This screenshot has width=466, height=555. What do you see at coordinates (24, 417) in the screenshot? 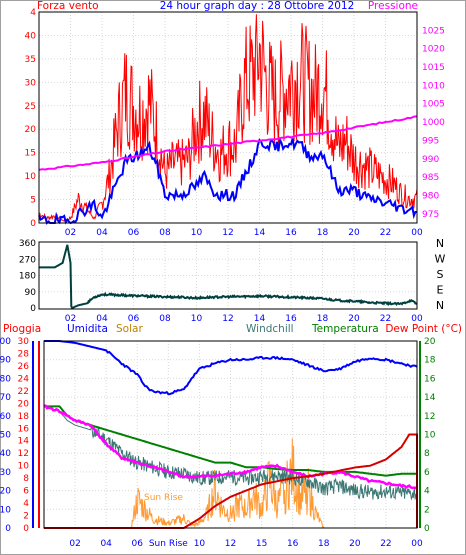
I see `rain-tick: 18` at bounding box center [24, 417].